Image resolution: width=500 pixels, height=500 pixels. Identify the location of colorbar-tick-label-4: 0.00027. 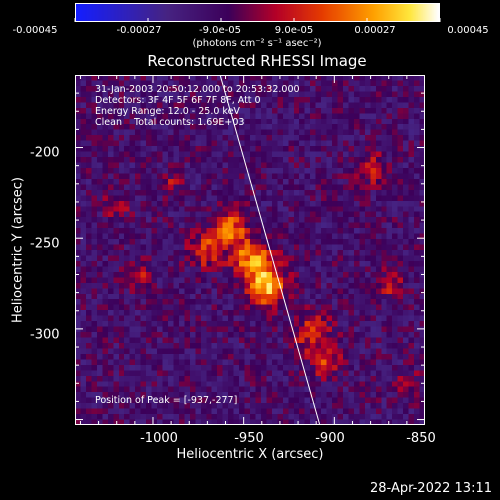
(375, 30).